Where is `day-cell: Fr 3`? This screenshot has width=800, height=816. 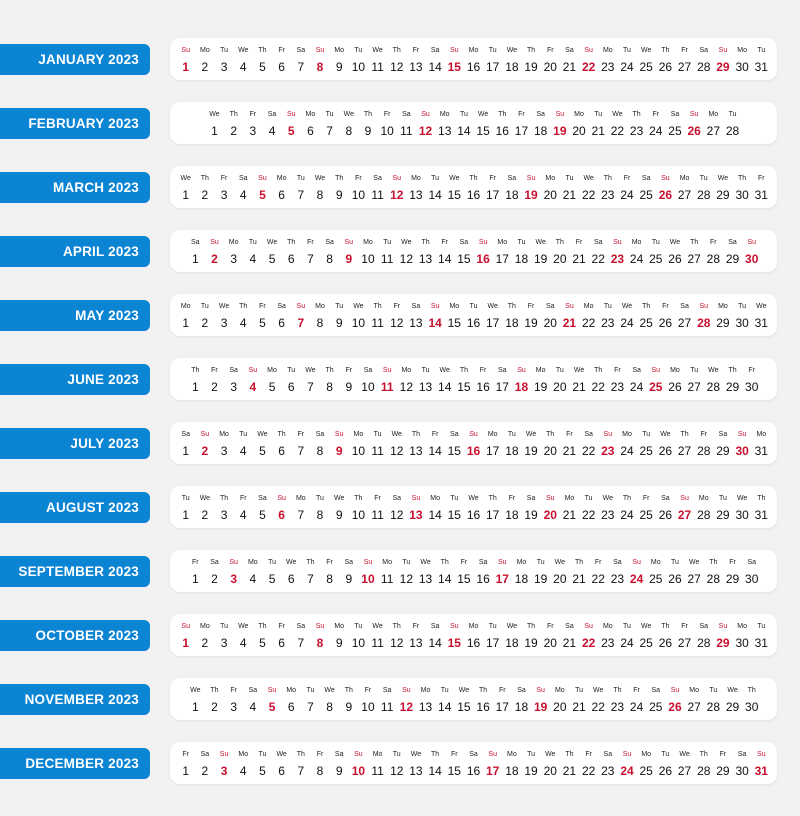 day-cell: Fr 3 is located at coordinates (223, 184).